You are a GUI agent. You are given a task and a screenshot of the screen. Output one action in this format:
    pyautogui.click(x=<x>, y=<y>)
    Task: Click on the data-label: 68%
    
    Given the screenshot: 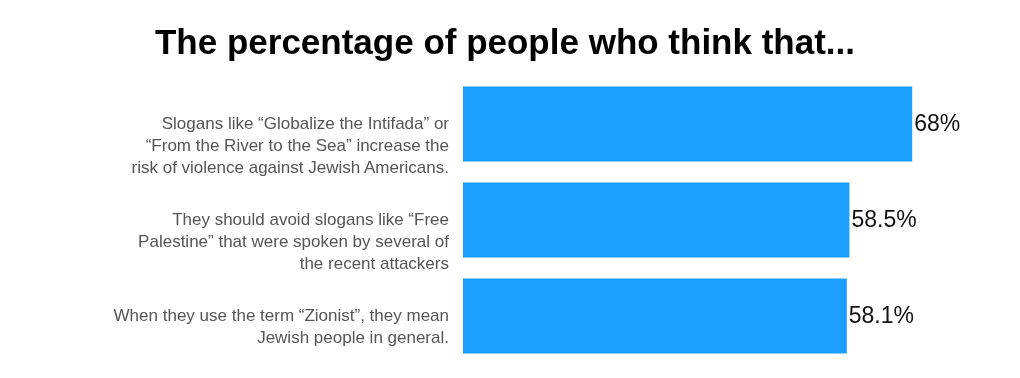 What is the action you would take?
    pyautogui.click(x=937, y=122)
    